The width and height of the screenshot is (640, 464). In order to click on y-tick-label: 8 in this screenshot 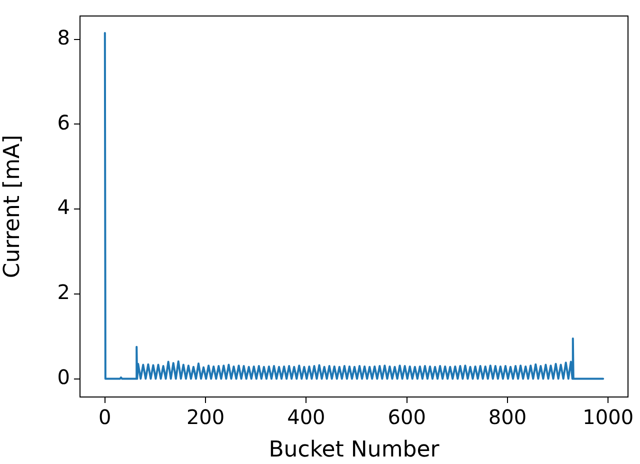, I will do `click(63, 38)`.